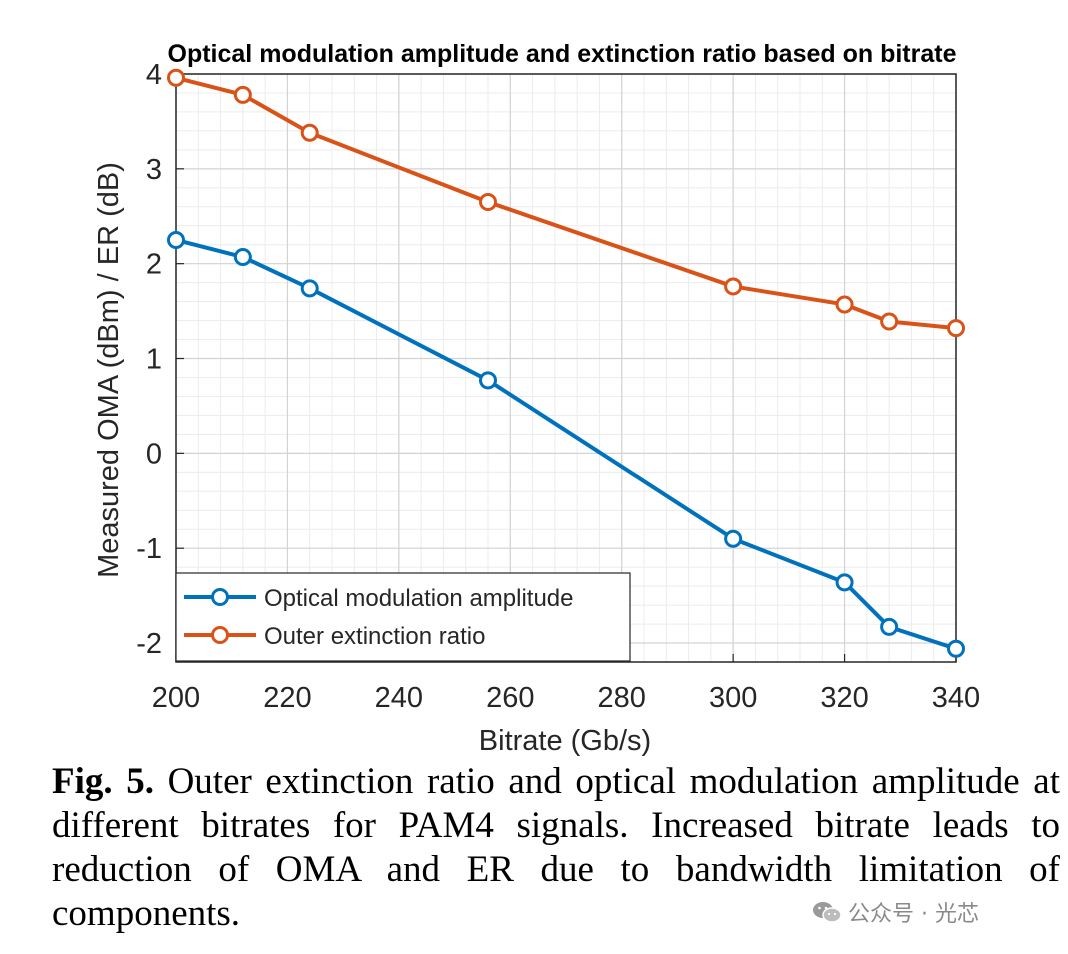 Image resolution: width=1068 pixels, height=954 pixels. What do you see at coordinates (622, 698) in the screenshot?
I see `x-tick-label: 280` at bounding box center [622, 698].